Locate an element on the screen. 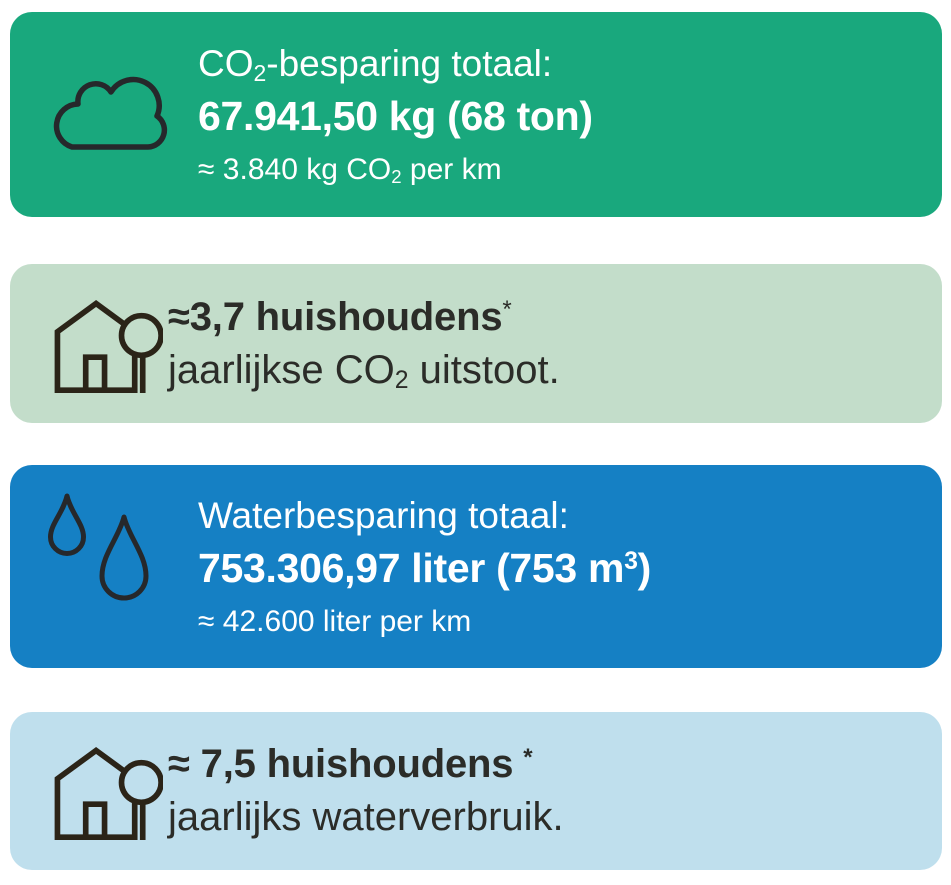 This screenshot has height=885, width=951. water-total-value: 753.306,97 liter (753 m3) is located at coordinates (424, 567).